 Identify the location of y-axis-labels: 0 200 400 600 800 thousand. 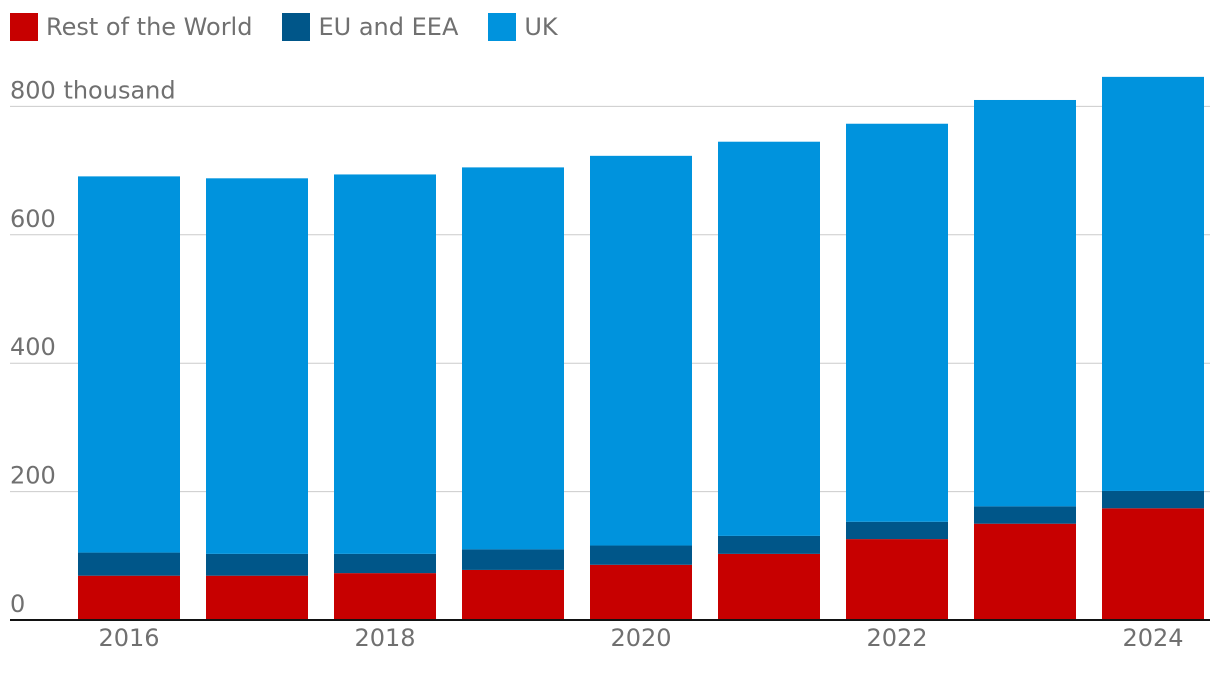
(93, 347).